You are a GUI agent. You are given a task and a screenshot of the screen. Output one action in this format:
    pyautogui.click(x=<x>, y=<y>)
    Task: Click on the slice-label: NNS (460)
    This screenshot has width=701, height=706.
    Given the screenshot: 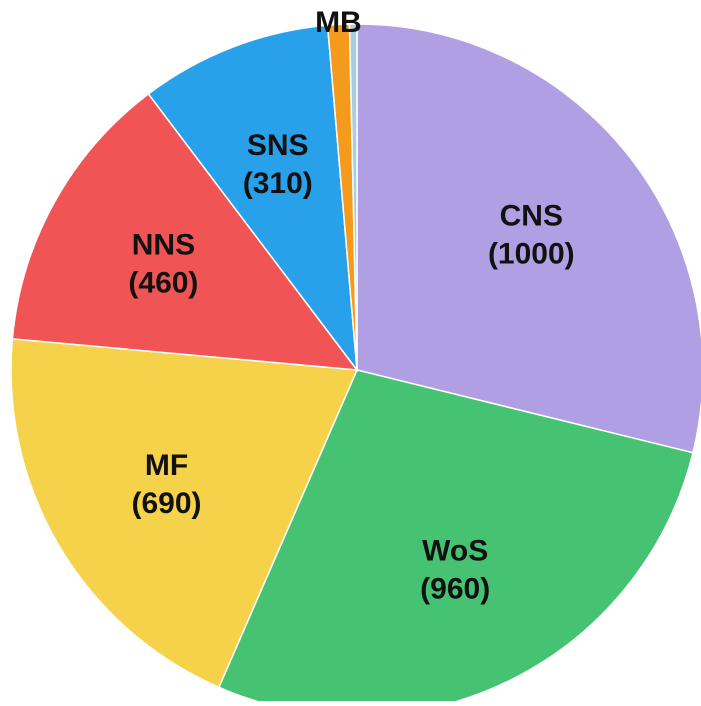 What is the action you would take?
    pyautogui.click(x=163, y=263)
    